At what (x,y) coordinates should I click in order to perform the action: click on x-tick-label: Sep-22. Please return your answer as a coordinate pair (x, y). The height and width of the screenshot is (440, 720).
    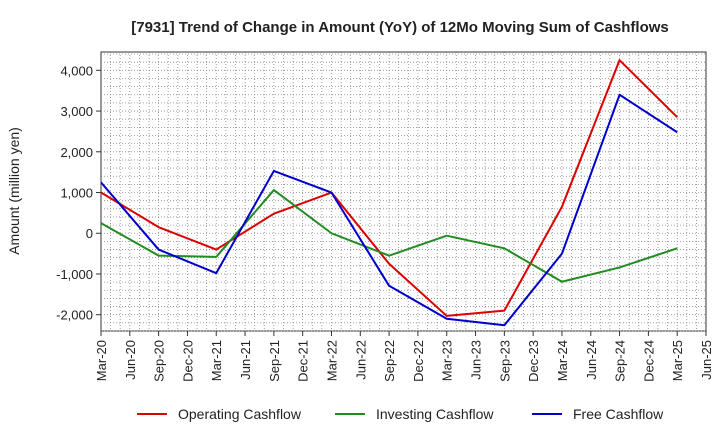
    Looking at the image, I should click on (389, 361).